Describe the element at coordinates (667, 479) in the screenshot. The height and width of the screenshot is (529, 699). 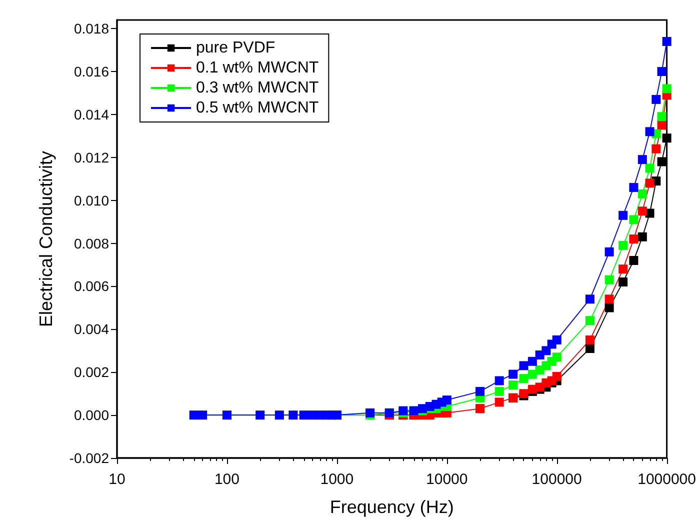
I see `x-tick-label: 1000000` at that location.